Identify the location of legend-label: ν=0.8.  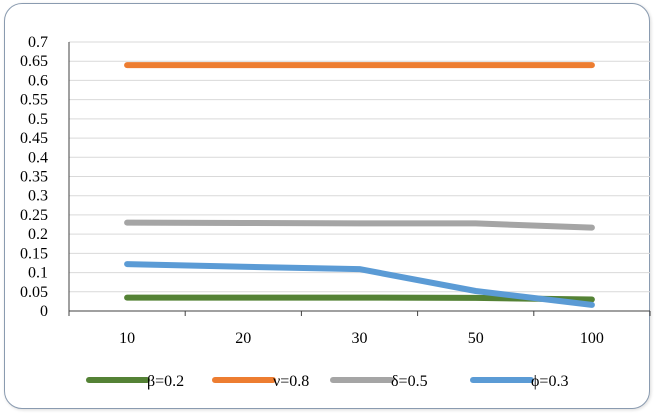
(291, 381).